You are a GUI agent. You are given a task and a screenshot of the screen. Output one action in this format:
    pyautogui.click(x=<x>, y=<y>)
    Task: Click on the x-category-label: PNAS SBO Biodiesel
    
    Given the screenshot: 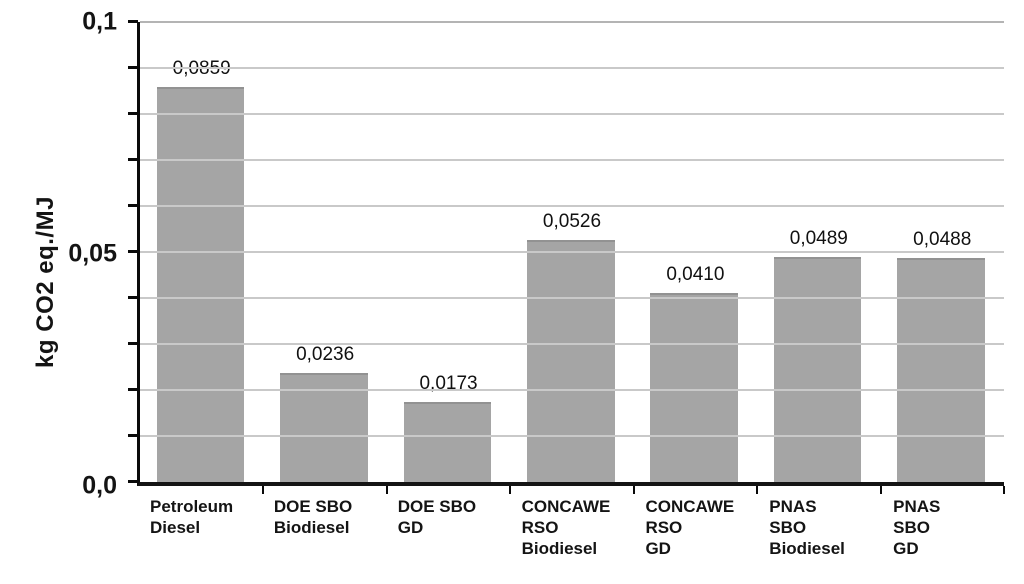 What is the action you would take?
    pyautogui.click(x=807, y=528)
    